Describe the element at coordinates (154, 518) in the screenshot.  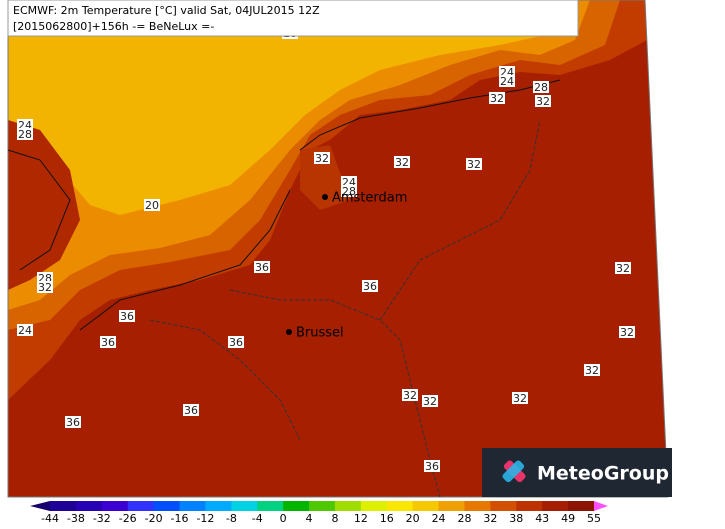
I see `colorbar-tick-label: -20` at that location.